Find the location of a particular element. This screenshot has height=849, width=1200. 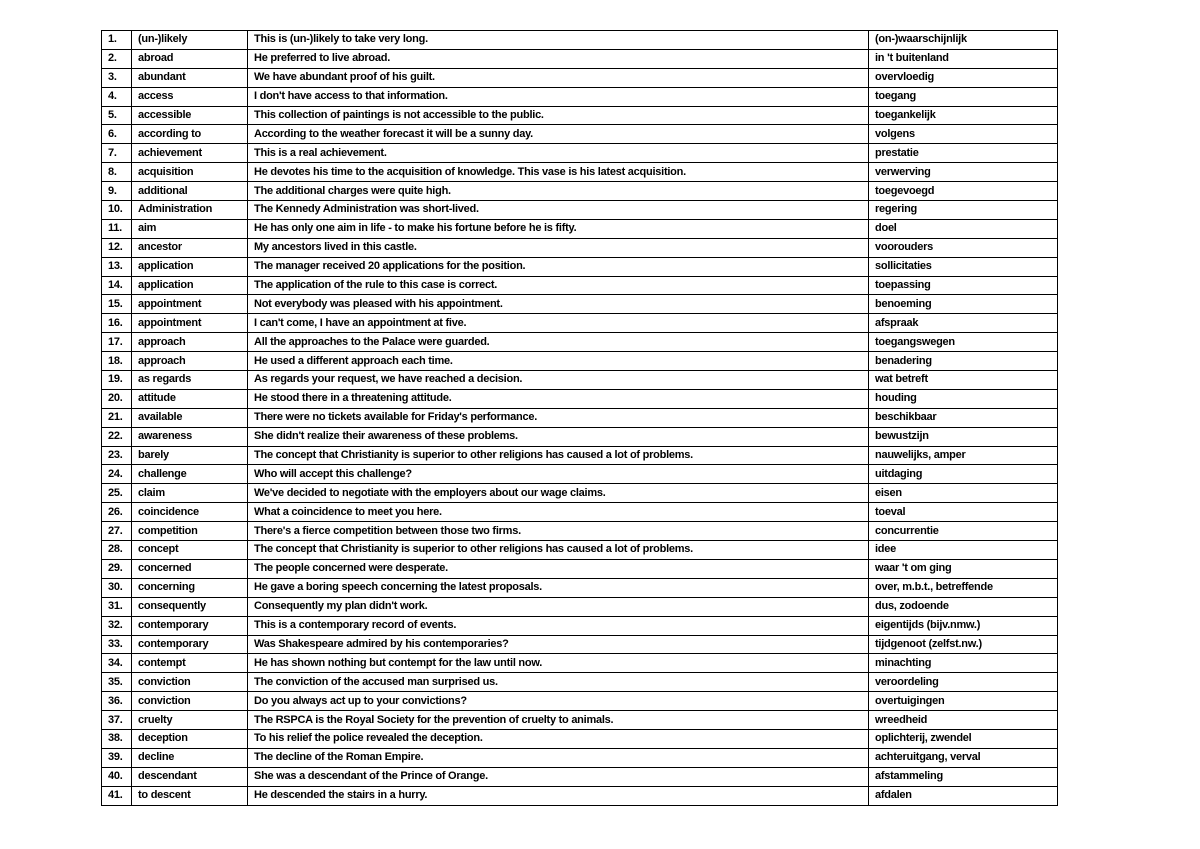

dutch-translation: oplichterij, zwendel is located at coordinates (963, 738).